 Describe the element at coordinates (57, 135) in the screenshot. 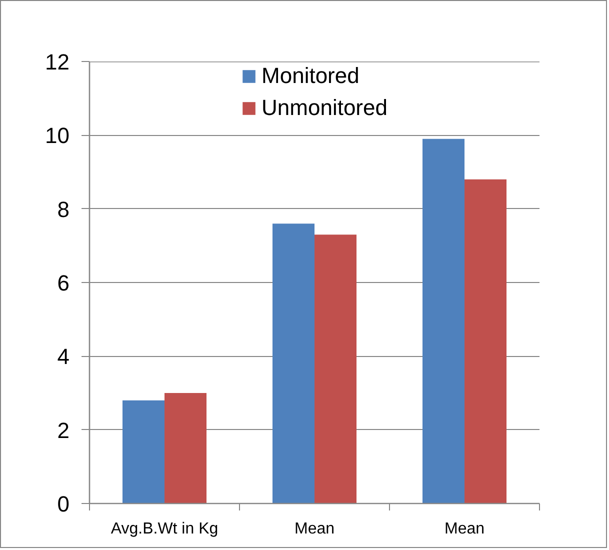

I see `y-tick-label: 10` at that location.